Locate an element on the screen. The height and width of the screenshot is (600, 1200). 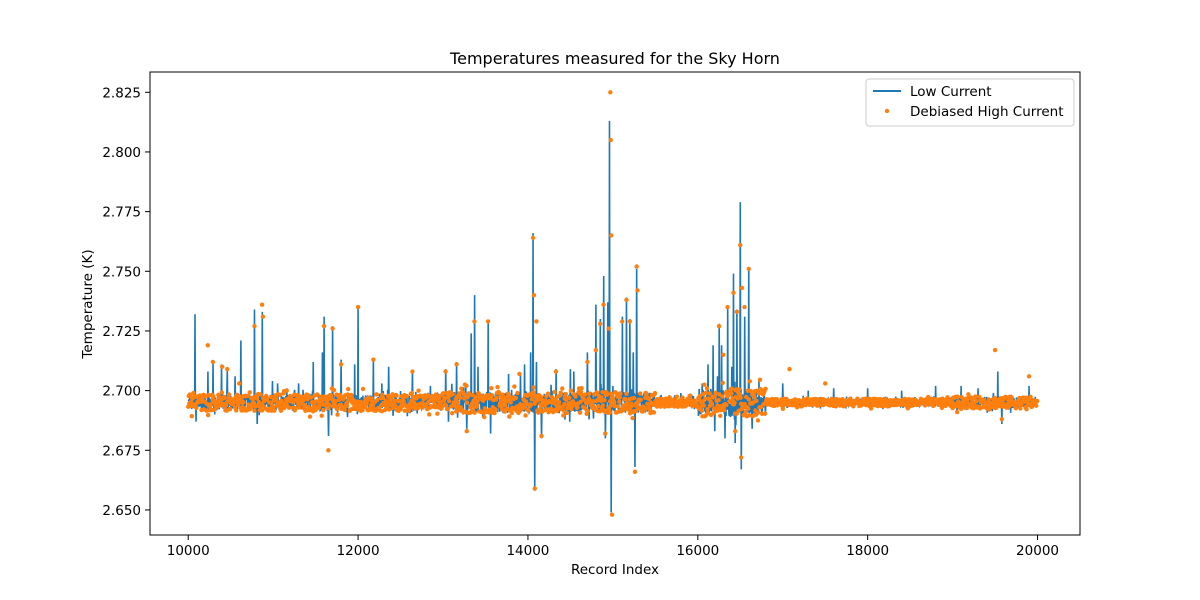
y-axis: 2.650 2.675 2.700 2.725 2.750 2.775 2.800 2.825 is located at coordinates (126, 302).